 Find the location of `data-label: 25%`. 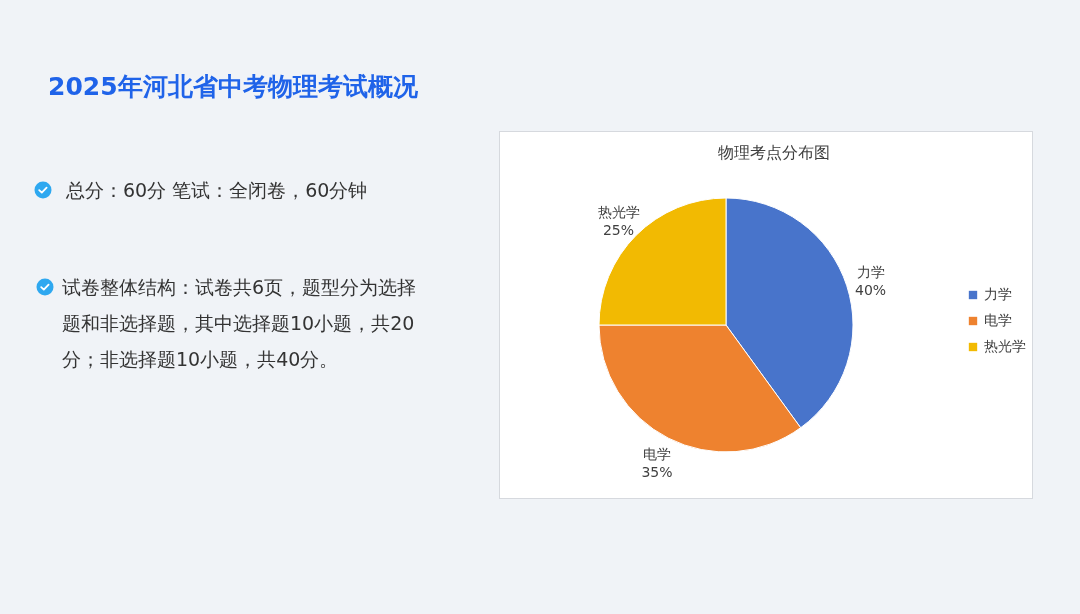

data-label: 25% is located at coordinates (618, 229).